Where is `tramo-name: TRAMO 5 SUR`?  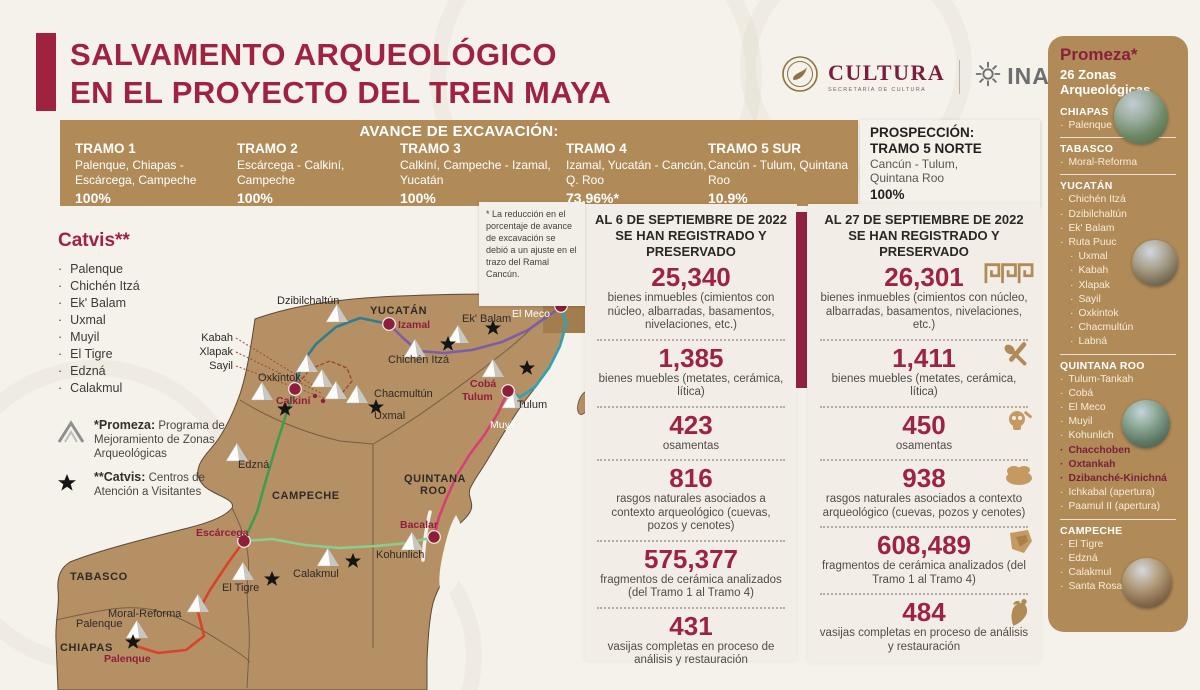
tramo-name: TRAMO 5 SUR is located at coordinates (755, 148).